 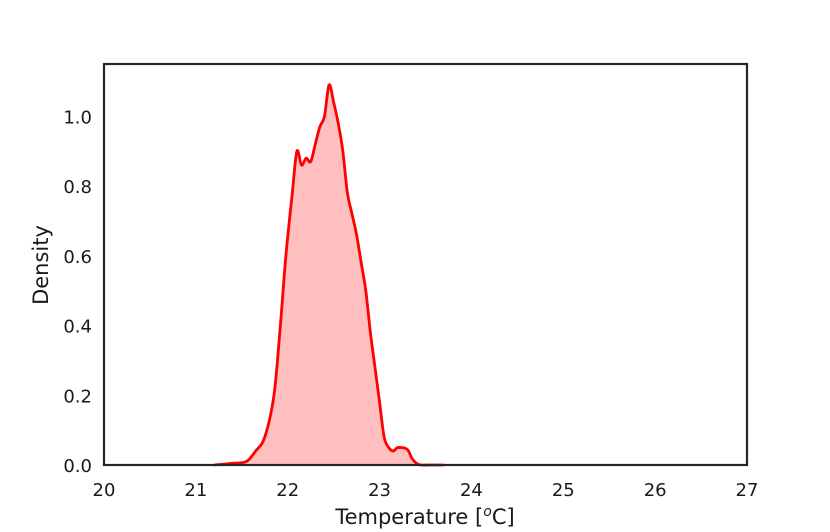 I want to click on x-tick-label: 20, so click(x=104, y=490).